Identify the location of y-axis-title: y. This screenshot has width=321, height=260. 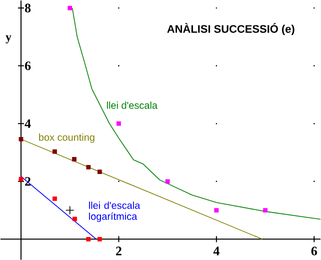
(9, 39).